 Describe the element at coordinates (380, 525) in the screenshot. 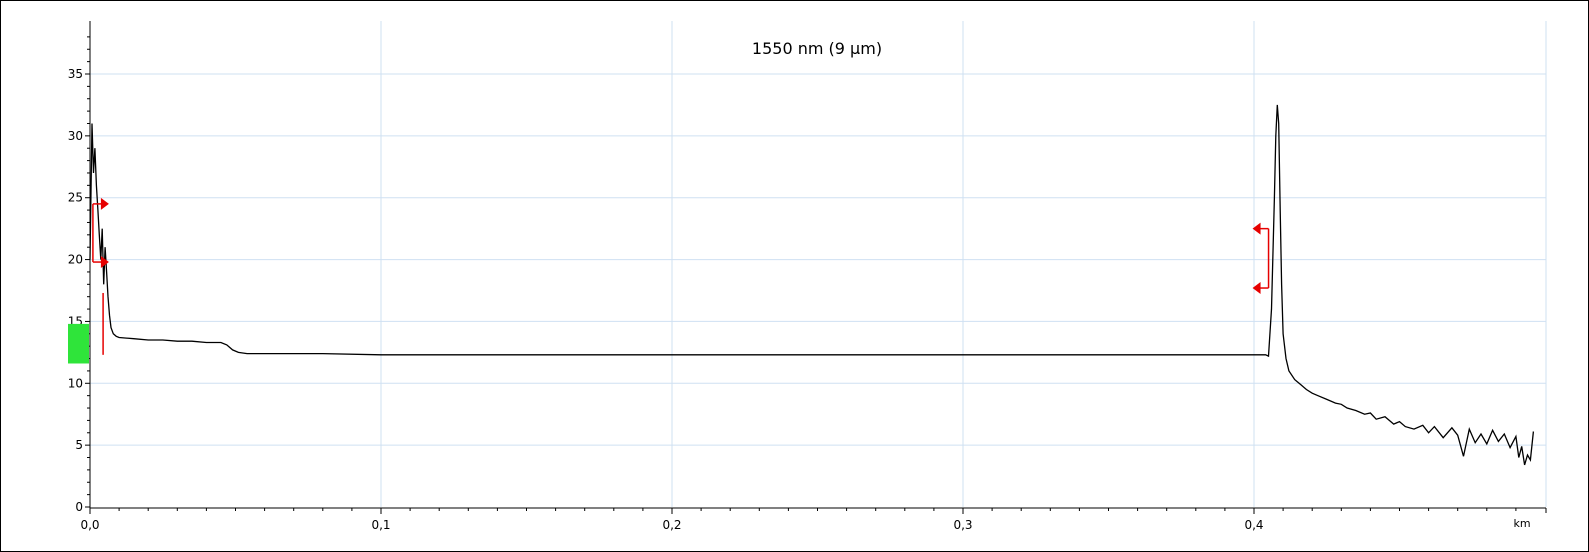

I see `x-tick-label: 0,1` at that location.